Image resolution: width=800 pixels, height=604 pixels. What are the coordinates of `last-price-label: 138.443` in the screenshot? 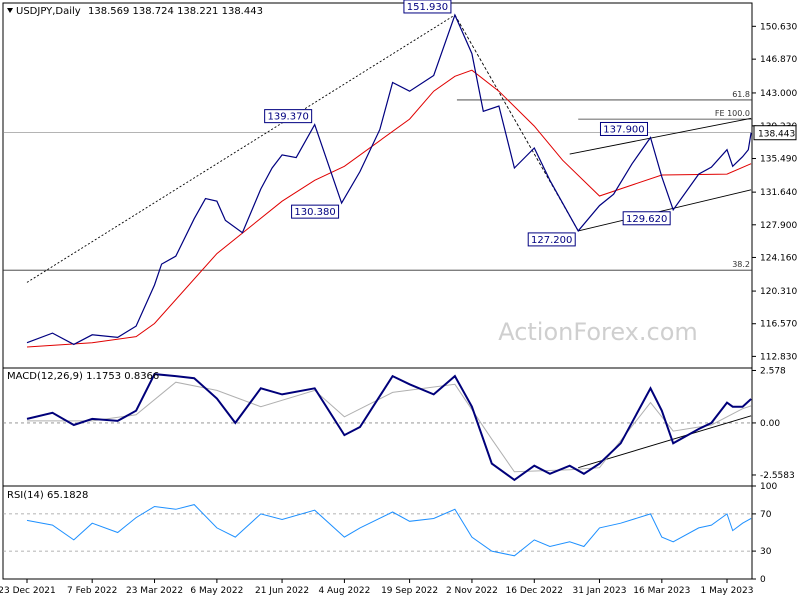 It's located at (776, 135).